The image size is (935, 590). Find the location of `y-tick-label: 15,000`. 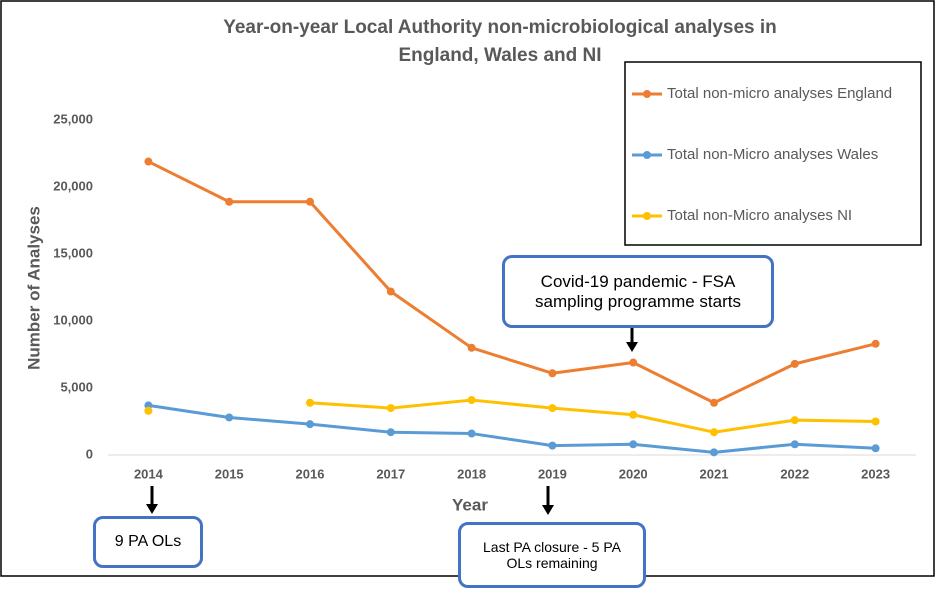

y-tick-label: 15,000 is located at coordinates (73, 252).